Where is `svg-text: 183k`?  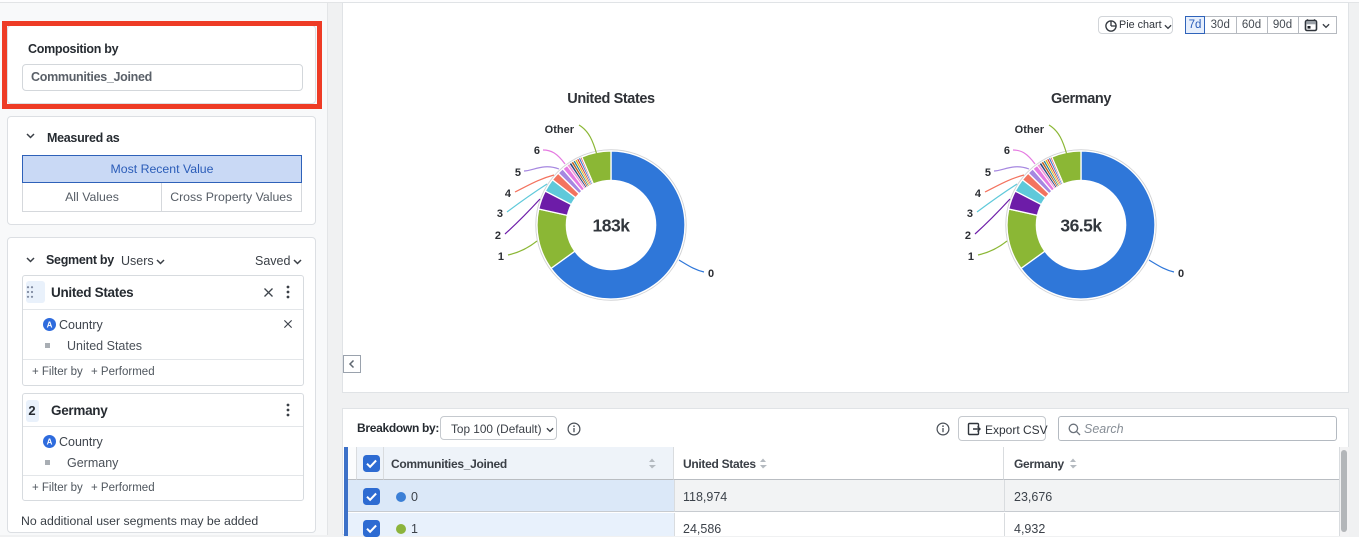 svg-text: 183k is located at coordinates (612, 226).